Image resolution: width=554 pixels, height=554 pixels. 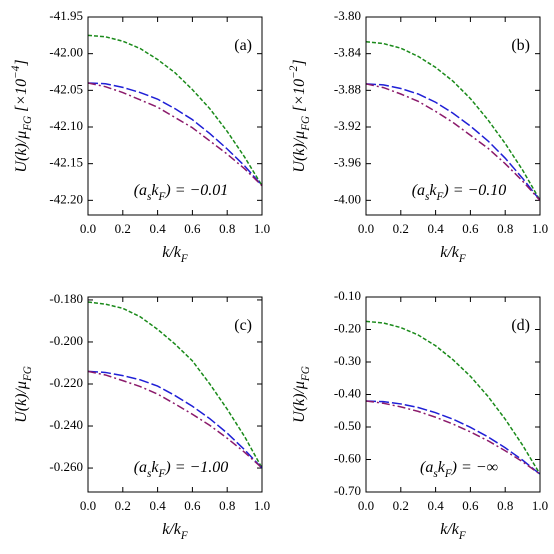 I want to click on y-tick-label: -3.92, so click(x=347, y=125).